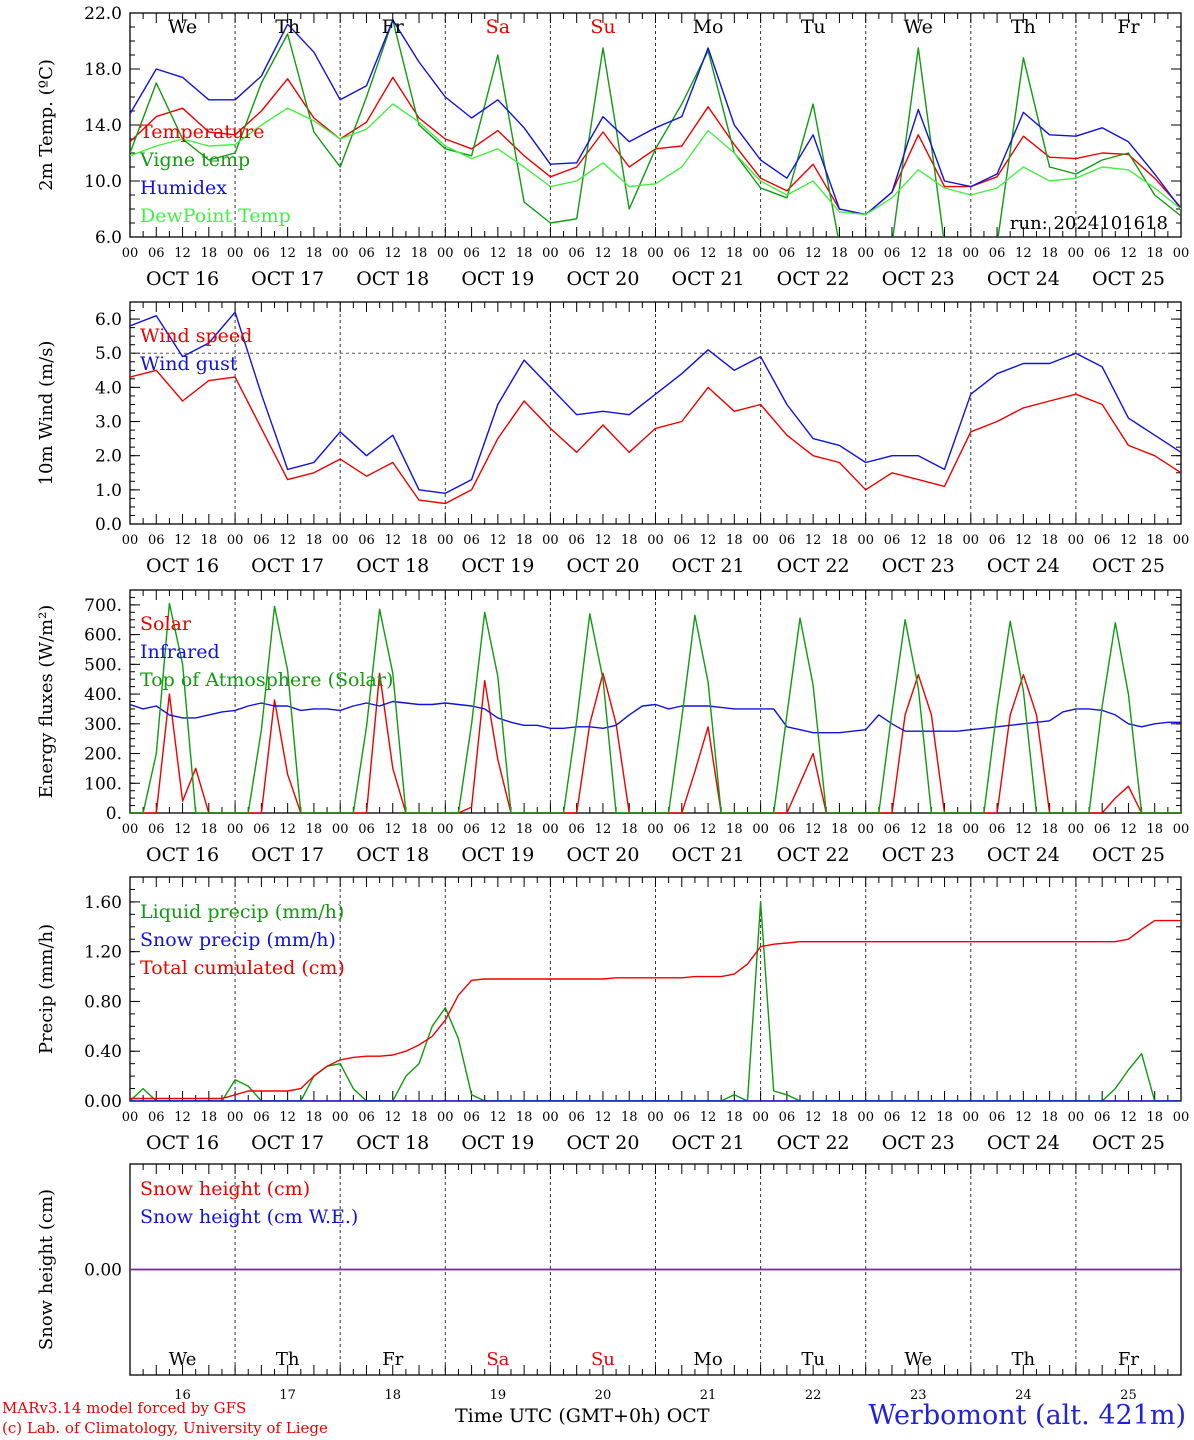  What do you see at coordinates (183, 188) in the screenshot?
I see `legend-entry: Humidex` at bounding box center [183, 188].